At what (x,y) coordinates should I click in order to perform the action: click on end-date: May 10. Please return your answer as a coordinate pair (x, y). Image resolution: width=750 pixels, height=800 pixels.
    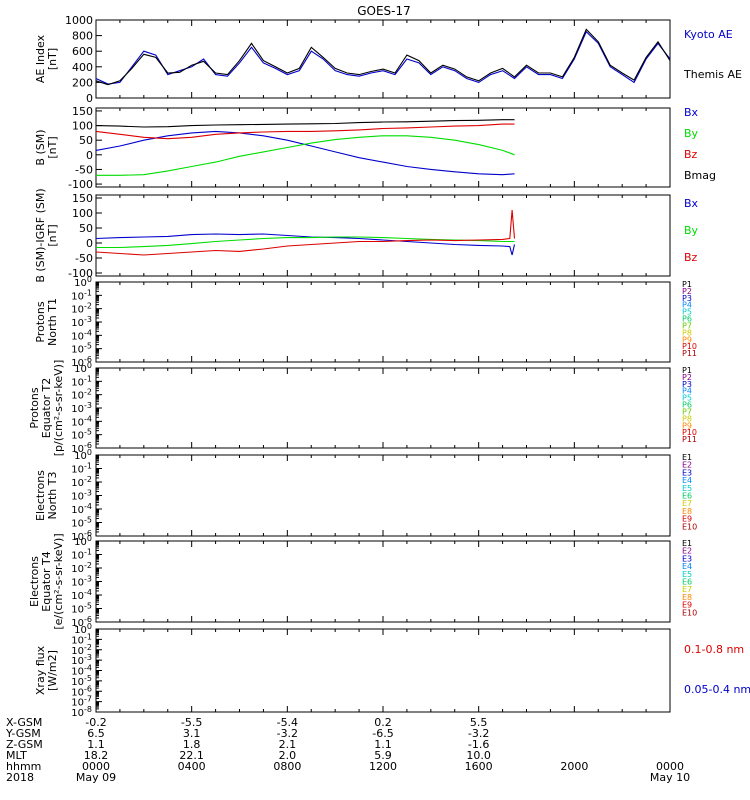
    Looking at the image, I should click on (670, 777).